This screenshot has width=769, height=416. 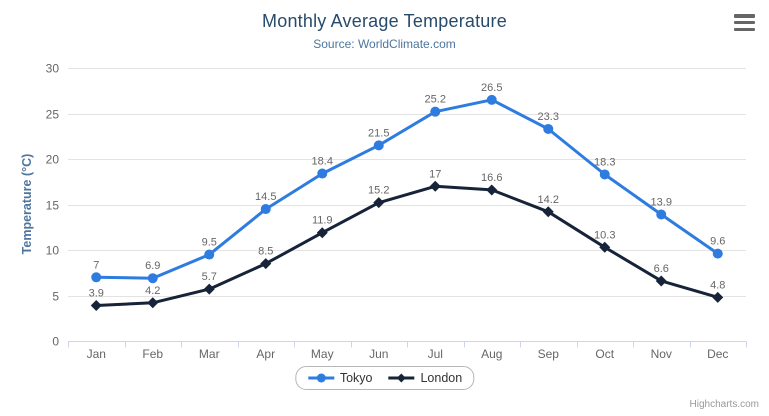 I want to click on legend-label: Tokyo, so click(x=356, y=378).